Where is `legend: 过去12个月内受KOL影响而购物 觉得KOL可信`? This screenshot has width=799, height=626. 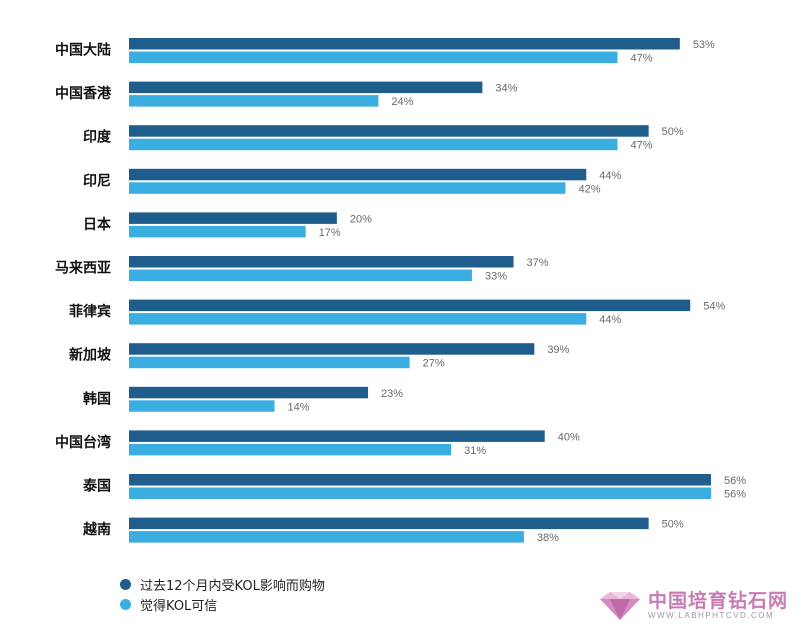
legend: 过去12个月内受KOL影响而购物 觉得KOL可信 is located at coordinates (222, 594).